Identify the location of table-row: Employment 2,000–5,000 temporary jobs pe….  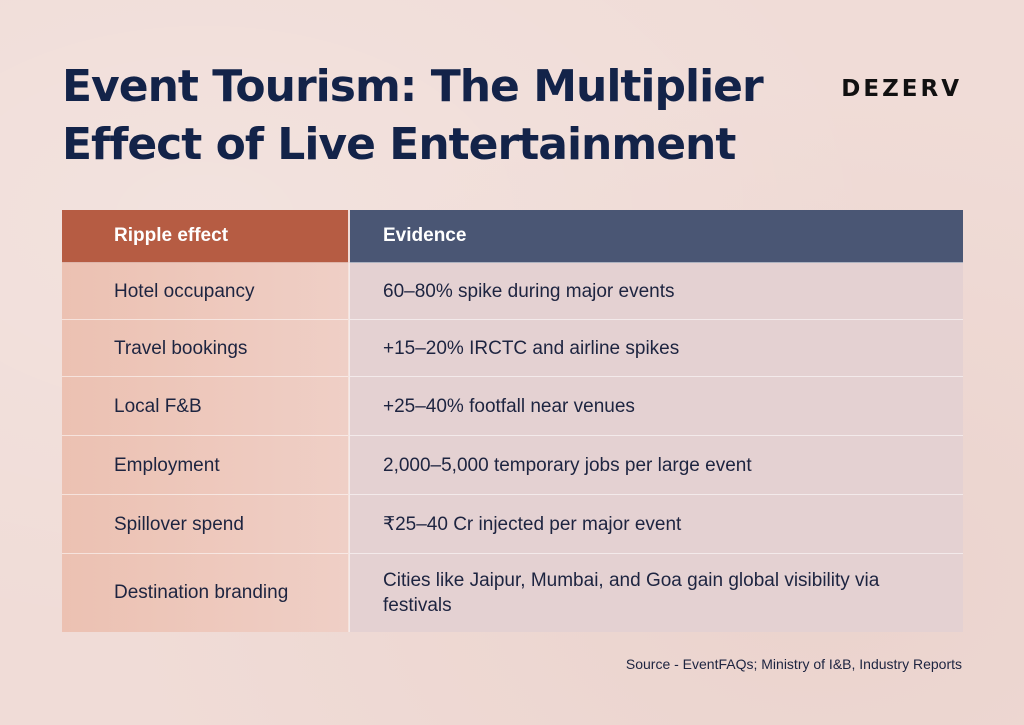
(512, 465).